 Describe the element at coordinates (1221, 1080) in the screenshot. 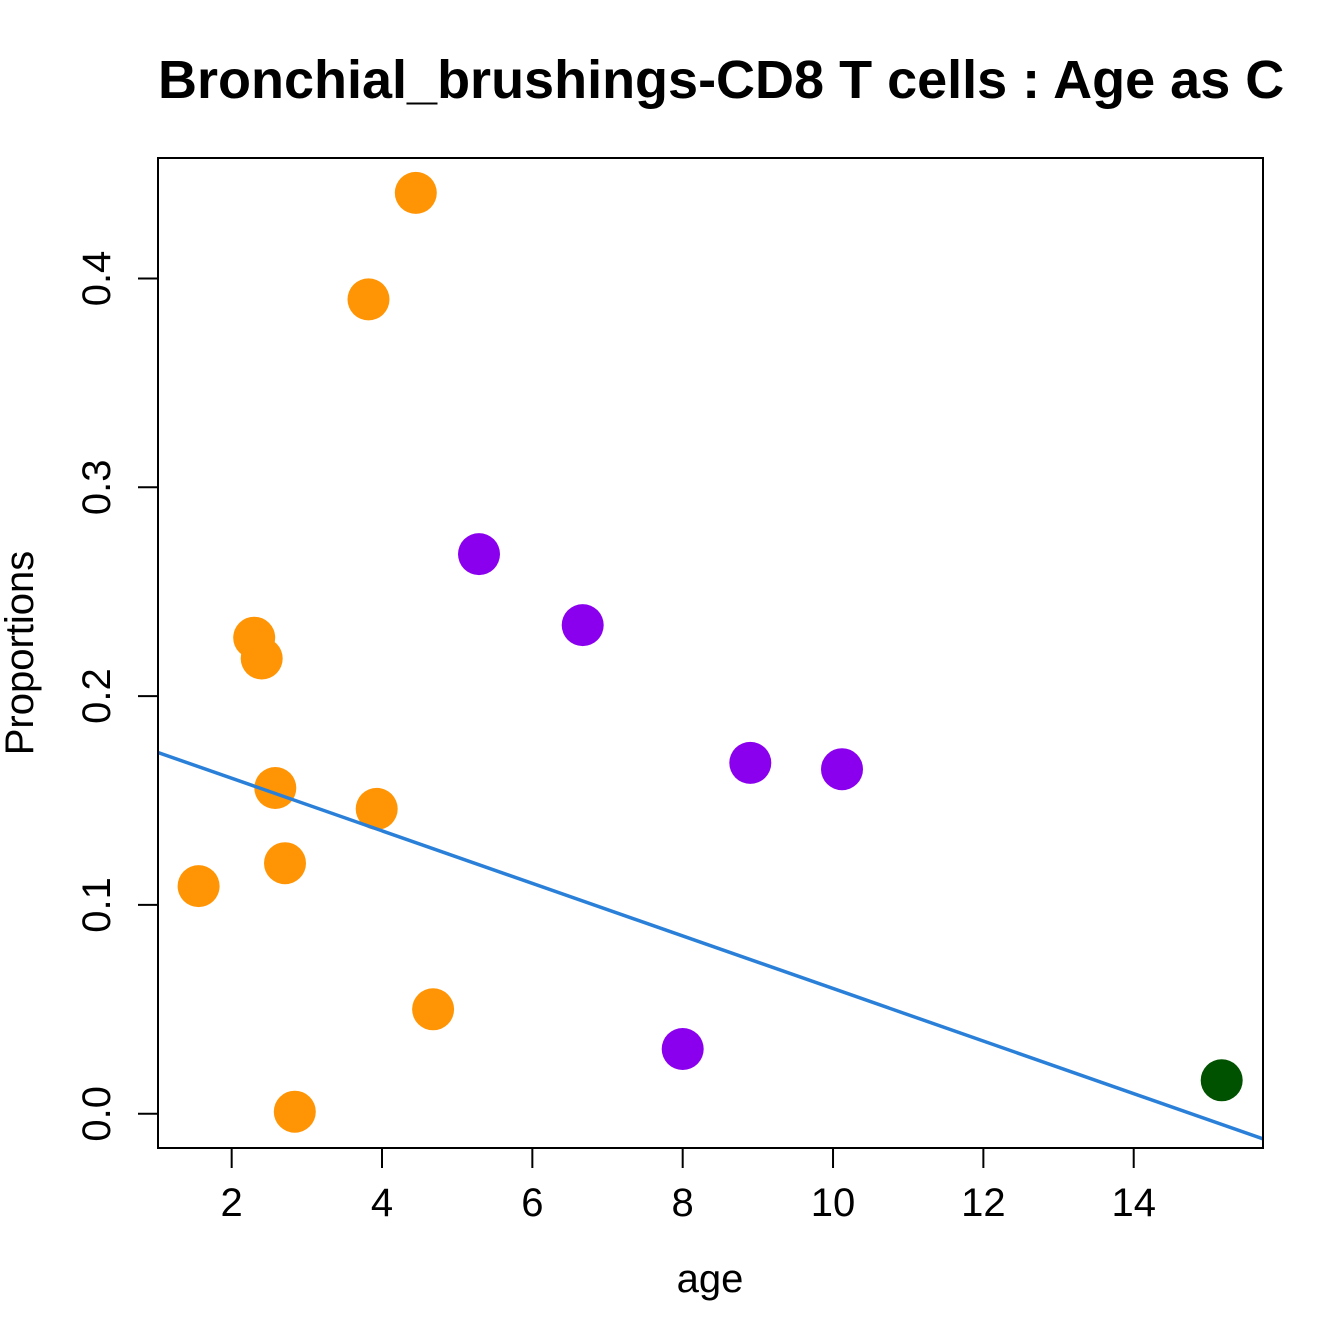

I see `data-point-green` at that location.